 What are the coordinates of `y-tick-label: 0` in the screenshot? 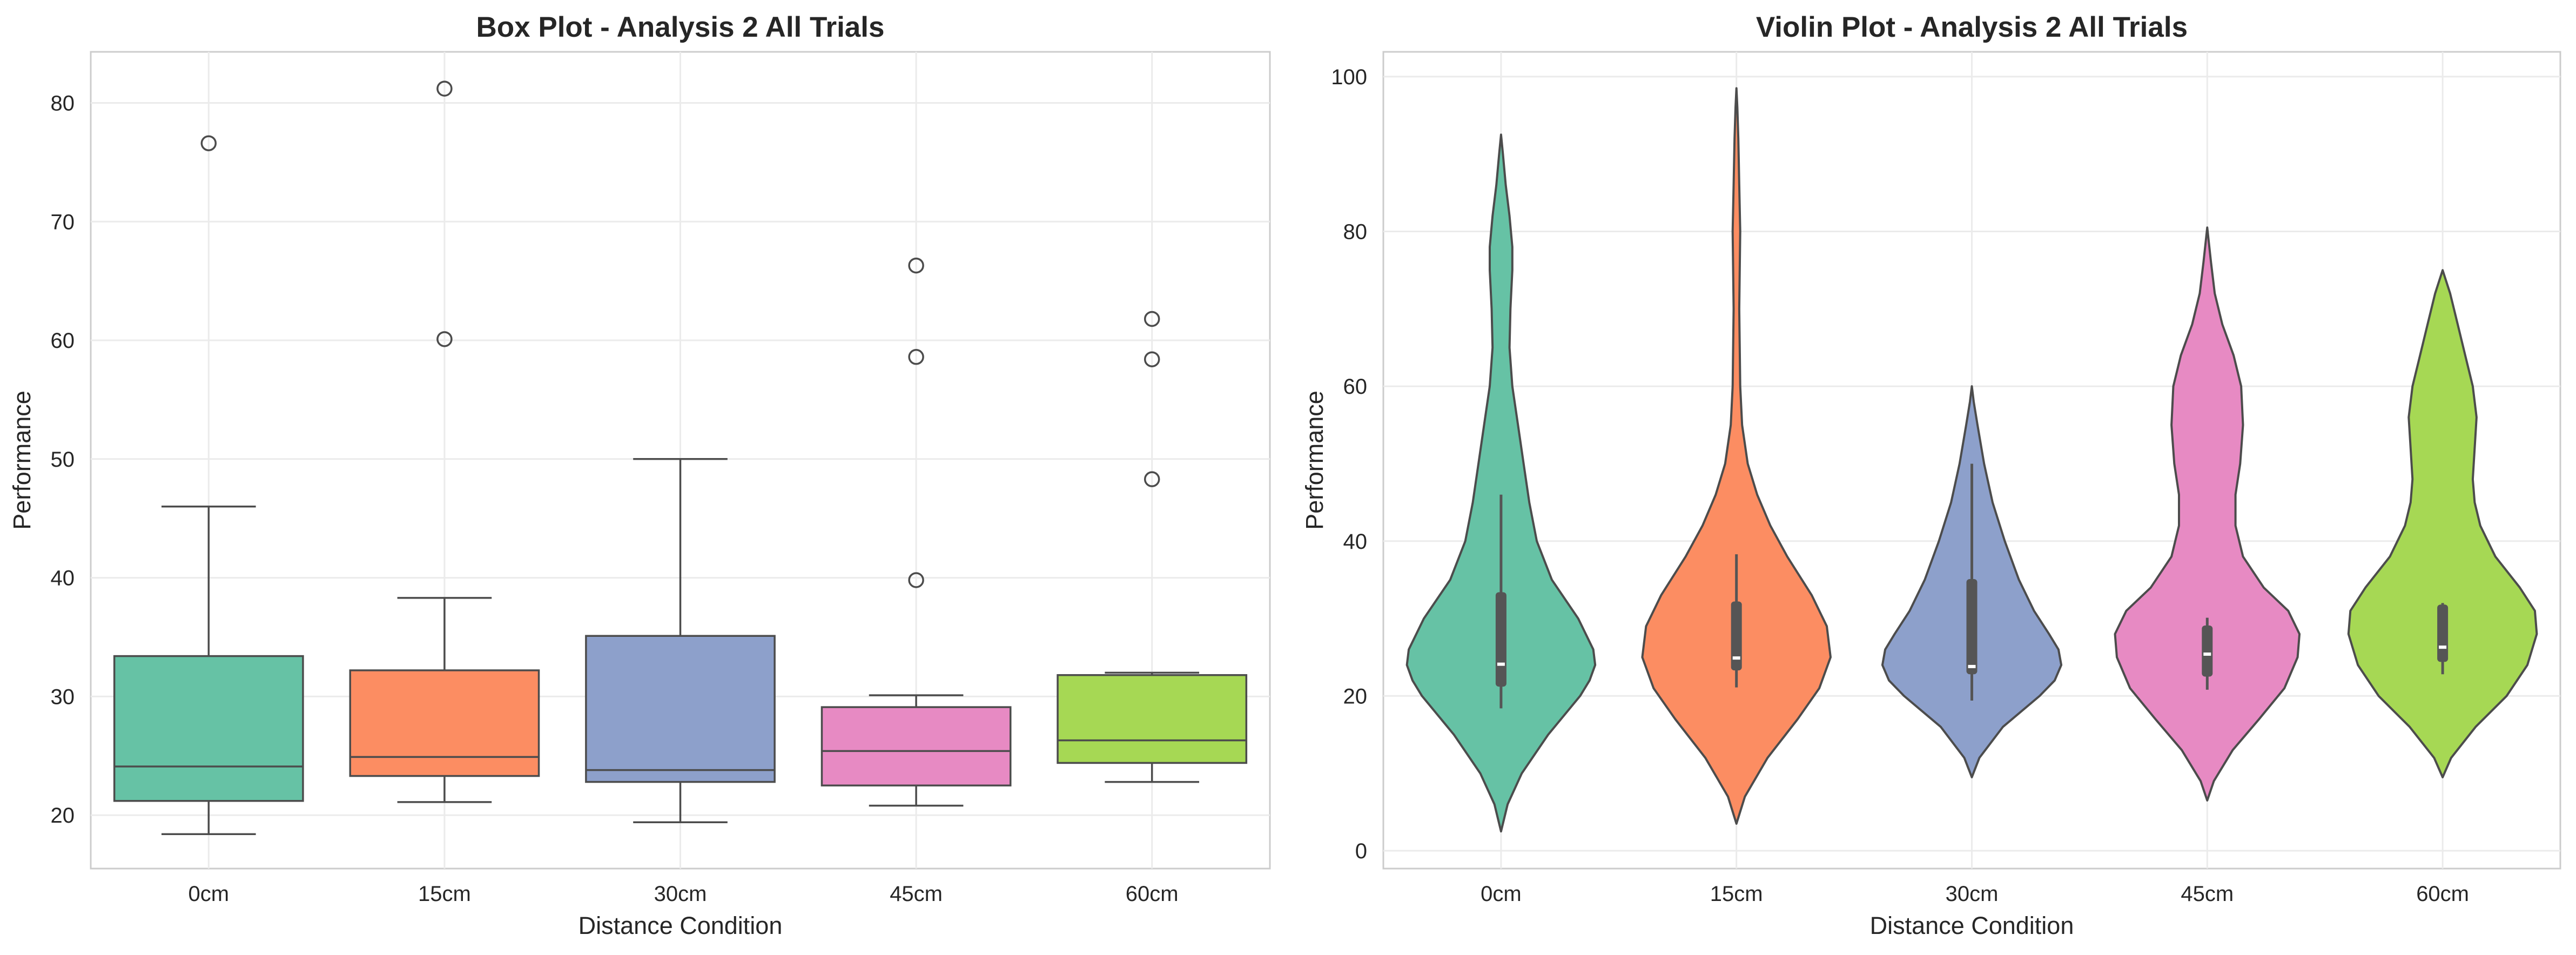 It's located at (1361, 851).